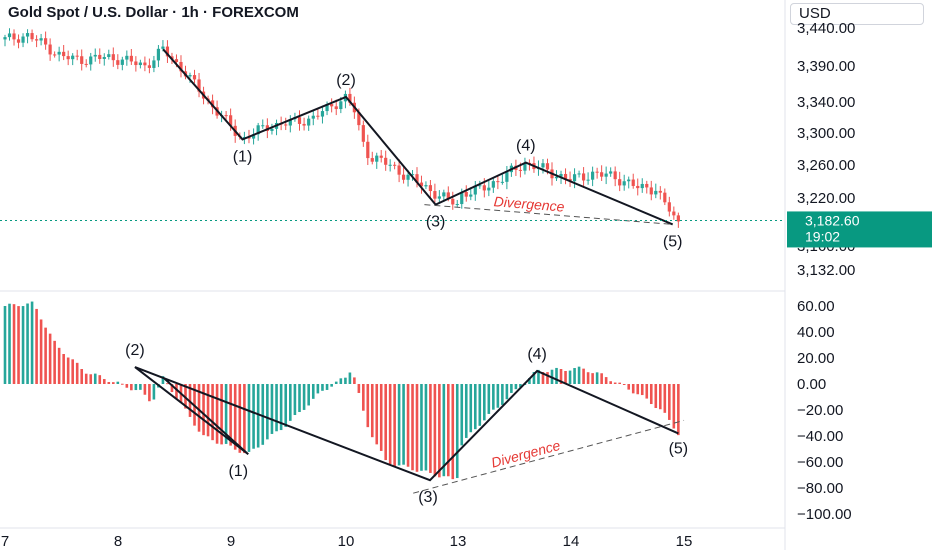 The height and width of the screenshot is (550, 932). Describe the element at coordinates (816, 332) in the screenshot. I see `oscillator-tick-label: 40.00` at that location.